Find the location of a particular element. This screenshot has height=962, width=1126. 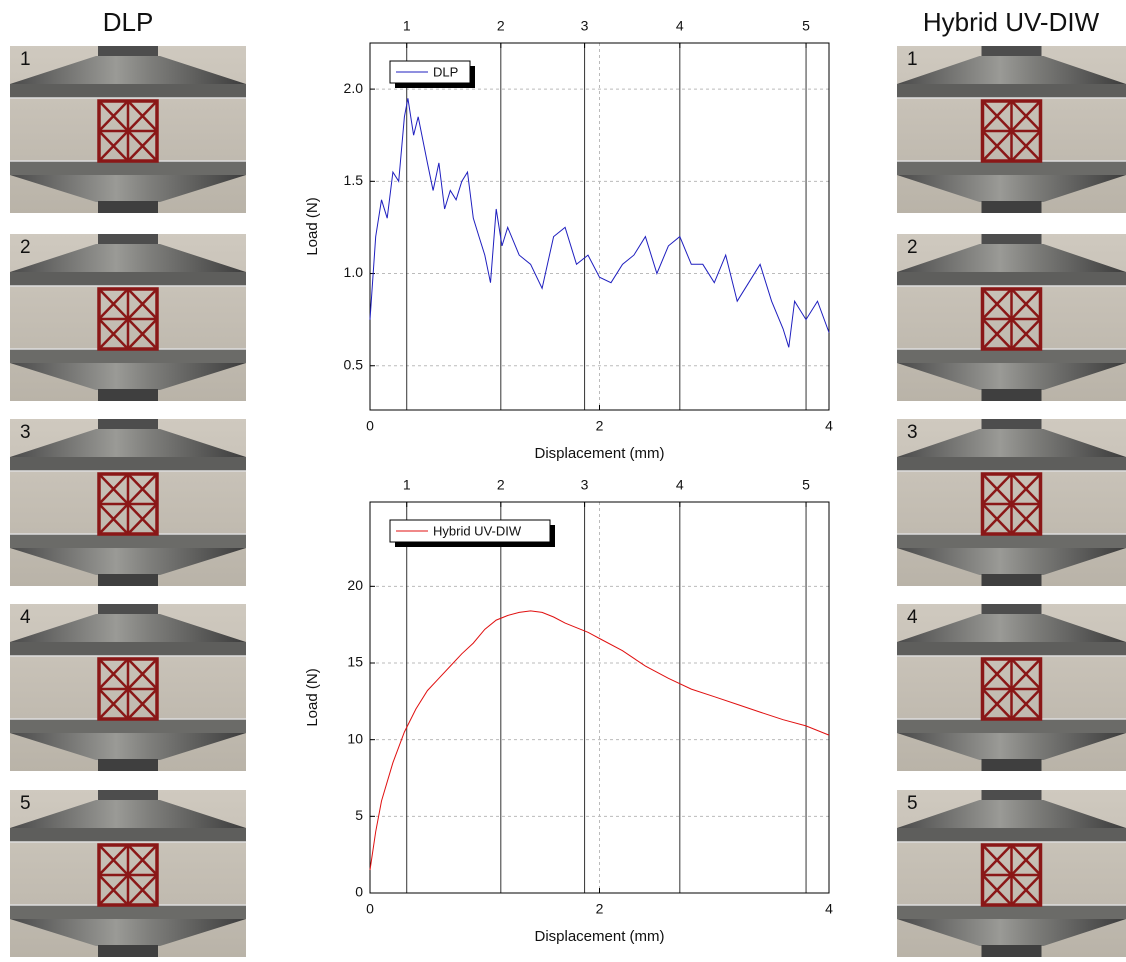

x-tick-label: 2 is located at coordinates (600, 909).